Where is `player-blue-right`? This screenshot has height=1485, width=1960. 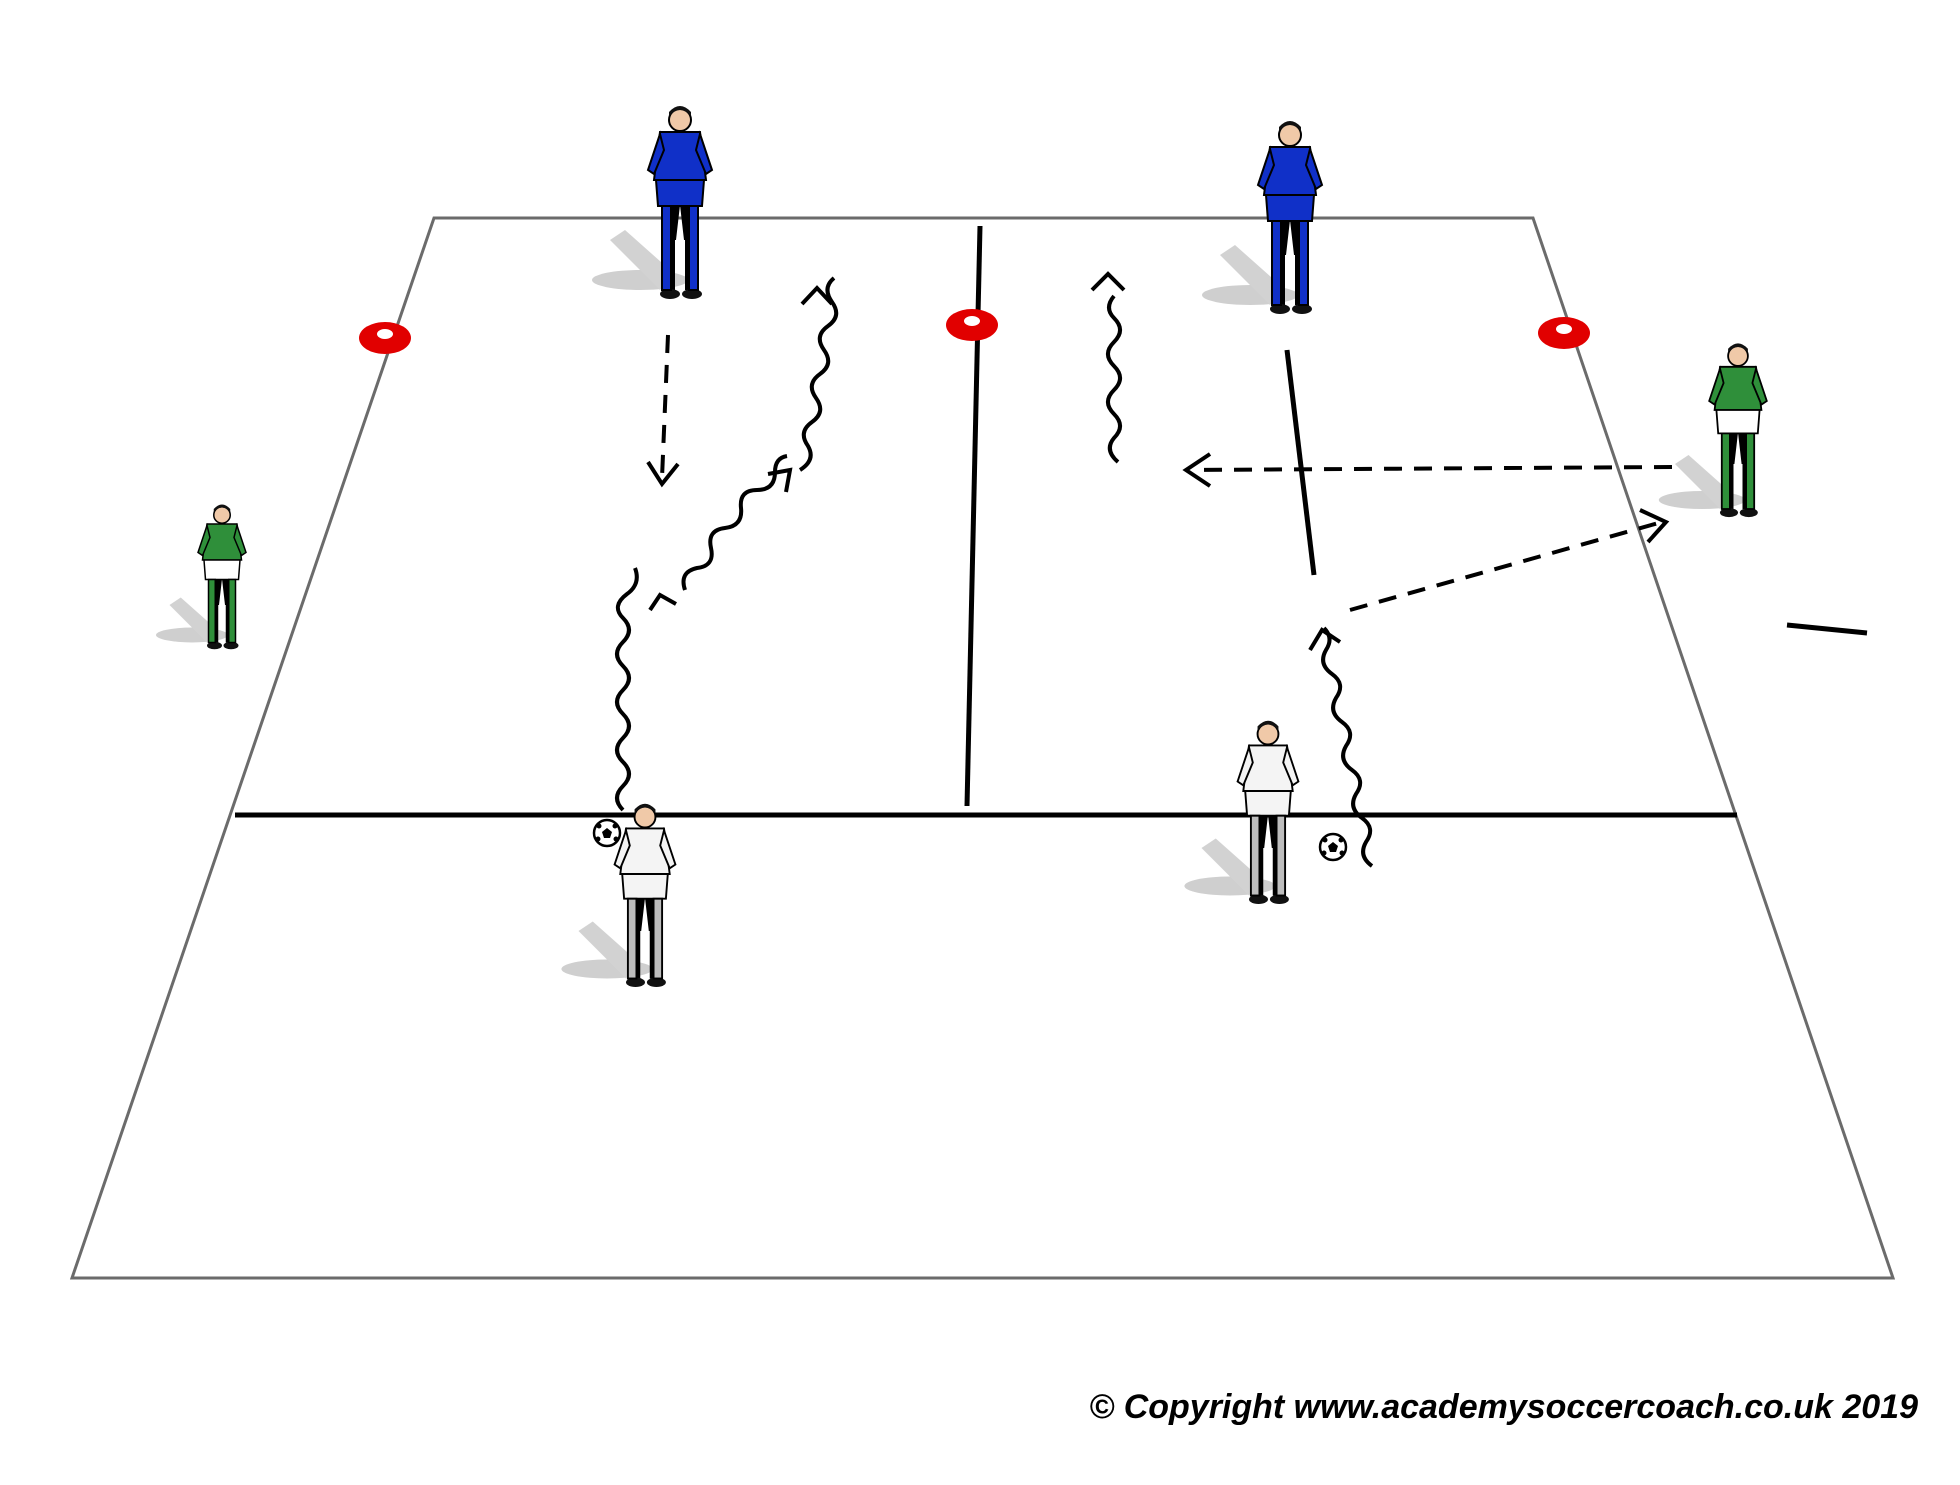
player-blue-right is located at coordinates (1262, 217).